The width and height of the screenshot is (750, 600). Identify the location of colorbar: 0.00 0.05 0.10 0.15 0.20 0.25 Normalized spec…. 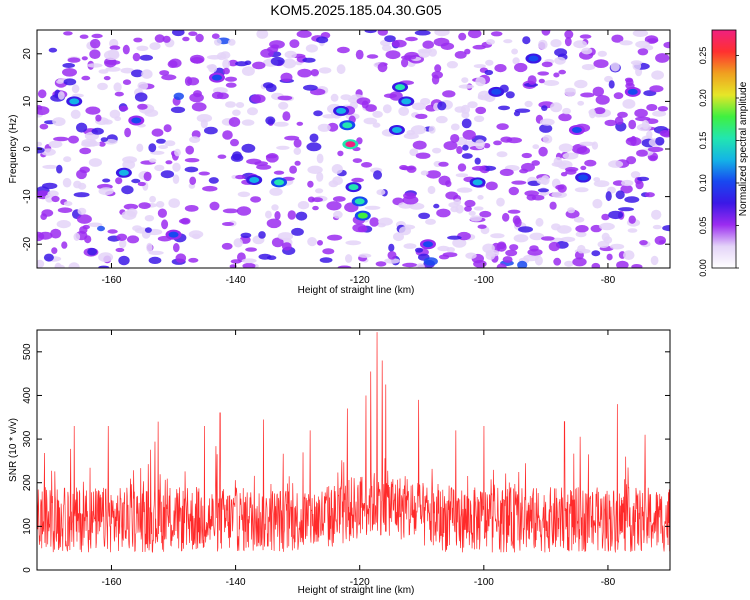
(723, 153).